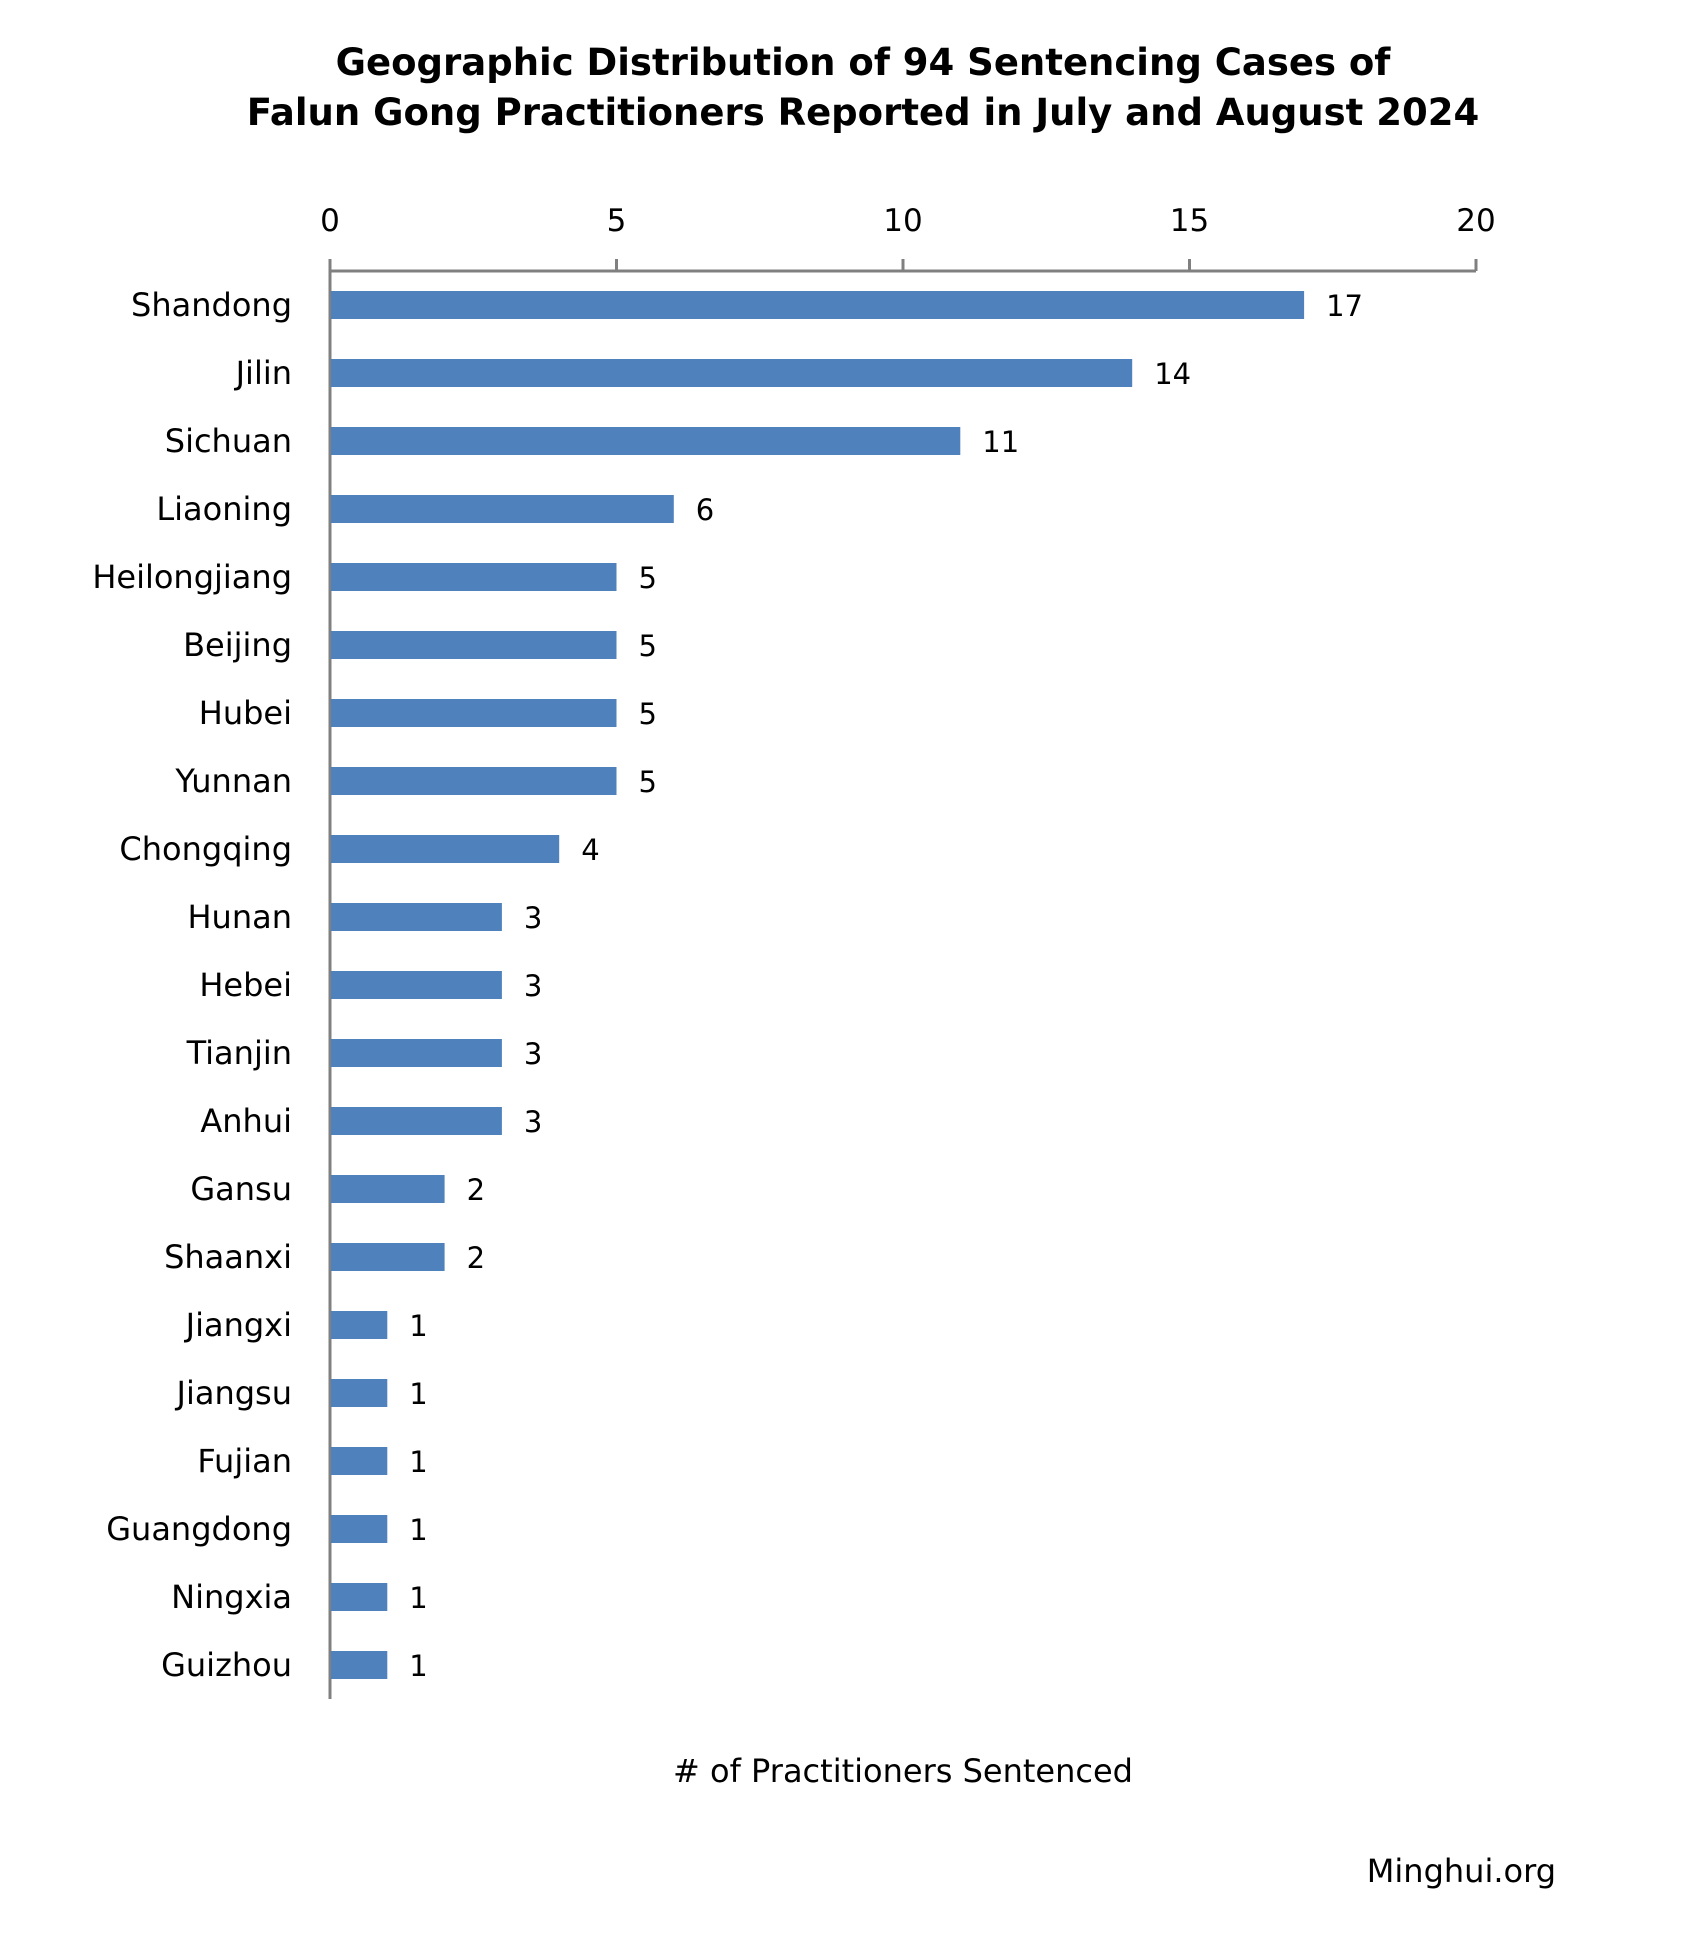 The image size is (1686, 1956). Describe the element at coordinates (1475, 221) in the screenshot. I see `x-tick-label: 20` at that location.